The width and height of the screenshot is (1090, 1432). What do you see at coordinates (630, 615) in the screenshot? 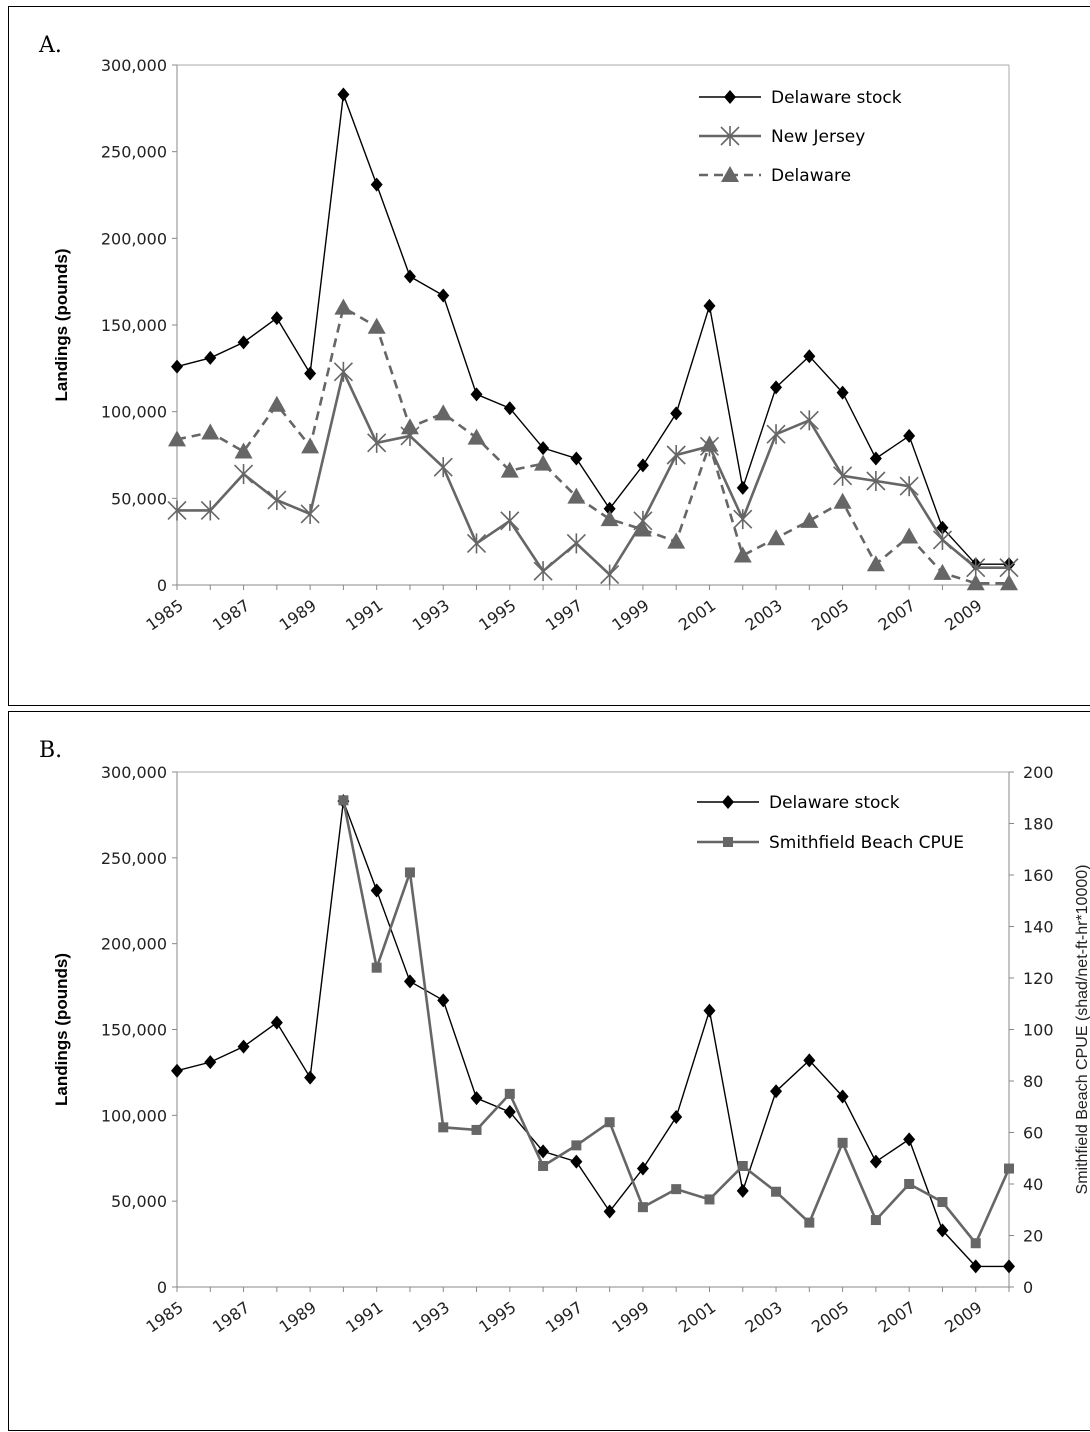
I see `x-tick-label: 1999` at bounding box center [630, 615].